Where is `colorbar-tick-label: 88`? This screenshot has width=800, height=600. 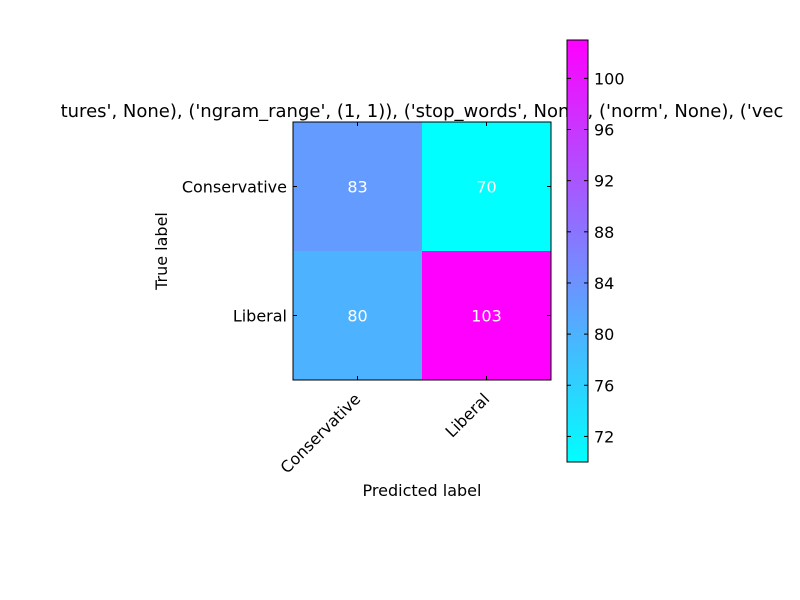 colorbar-tick-label: 88 is located at coordinates (604, 232).